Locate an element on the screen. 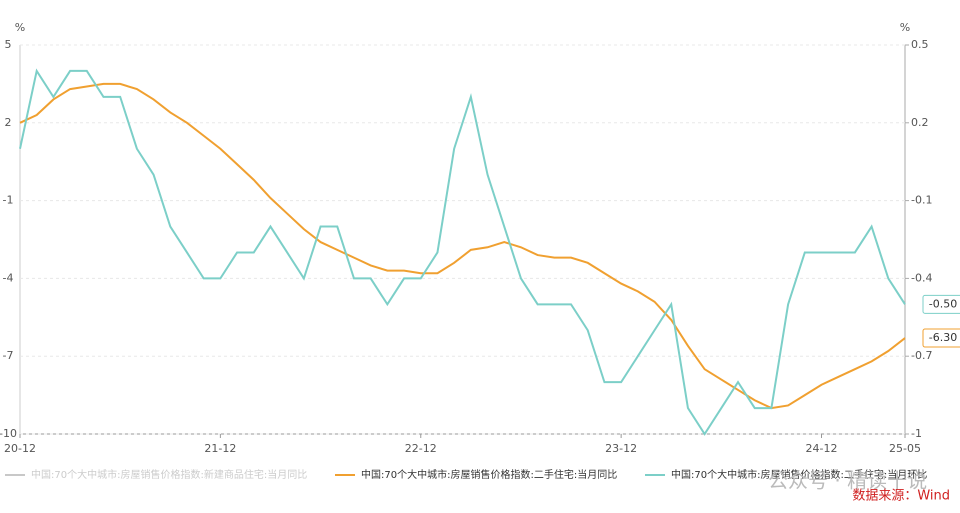 This screenshot has width=960, height=513. x-tick-label: 22-12 is located at coordinates (421, 448).